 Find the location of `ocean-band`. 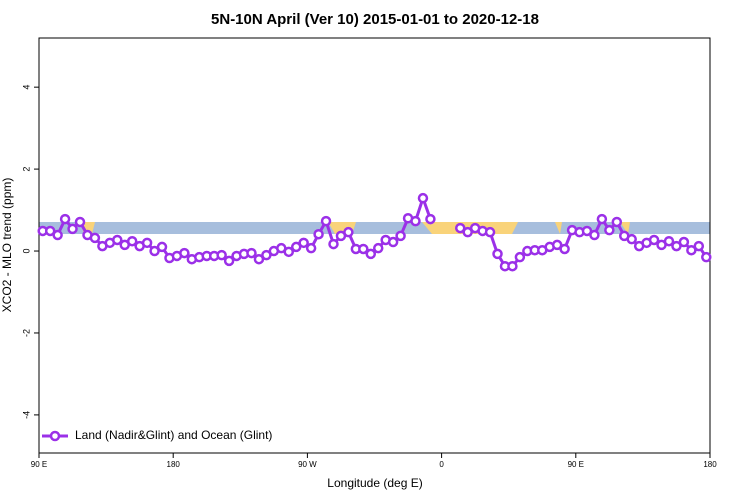

ocean-band is located at coordinates (374, 228).